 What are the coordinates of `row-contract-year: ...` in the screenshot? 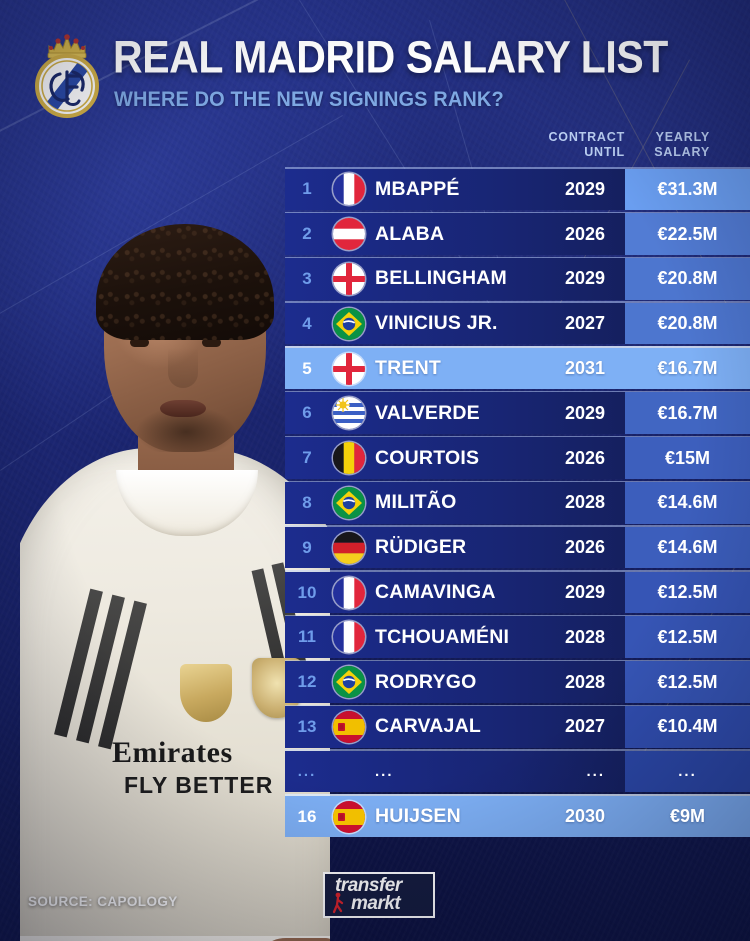 It's located at (595, 772).